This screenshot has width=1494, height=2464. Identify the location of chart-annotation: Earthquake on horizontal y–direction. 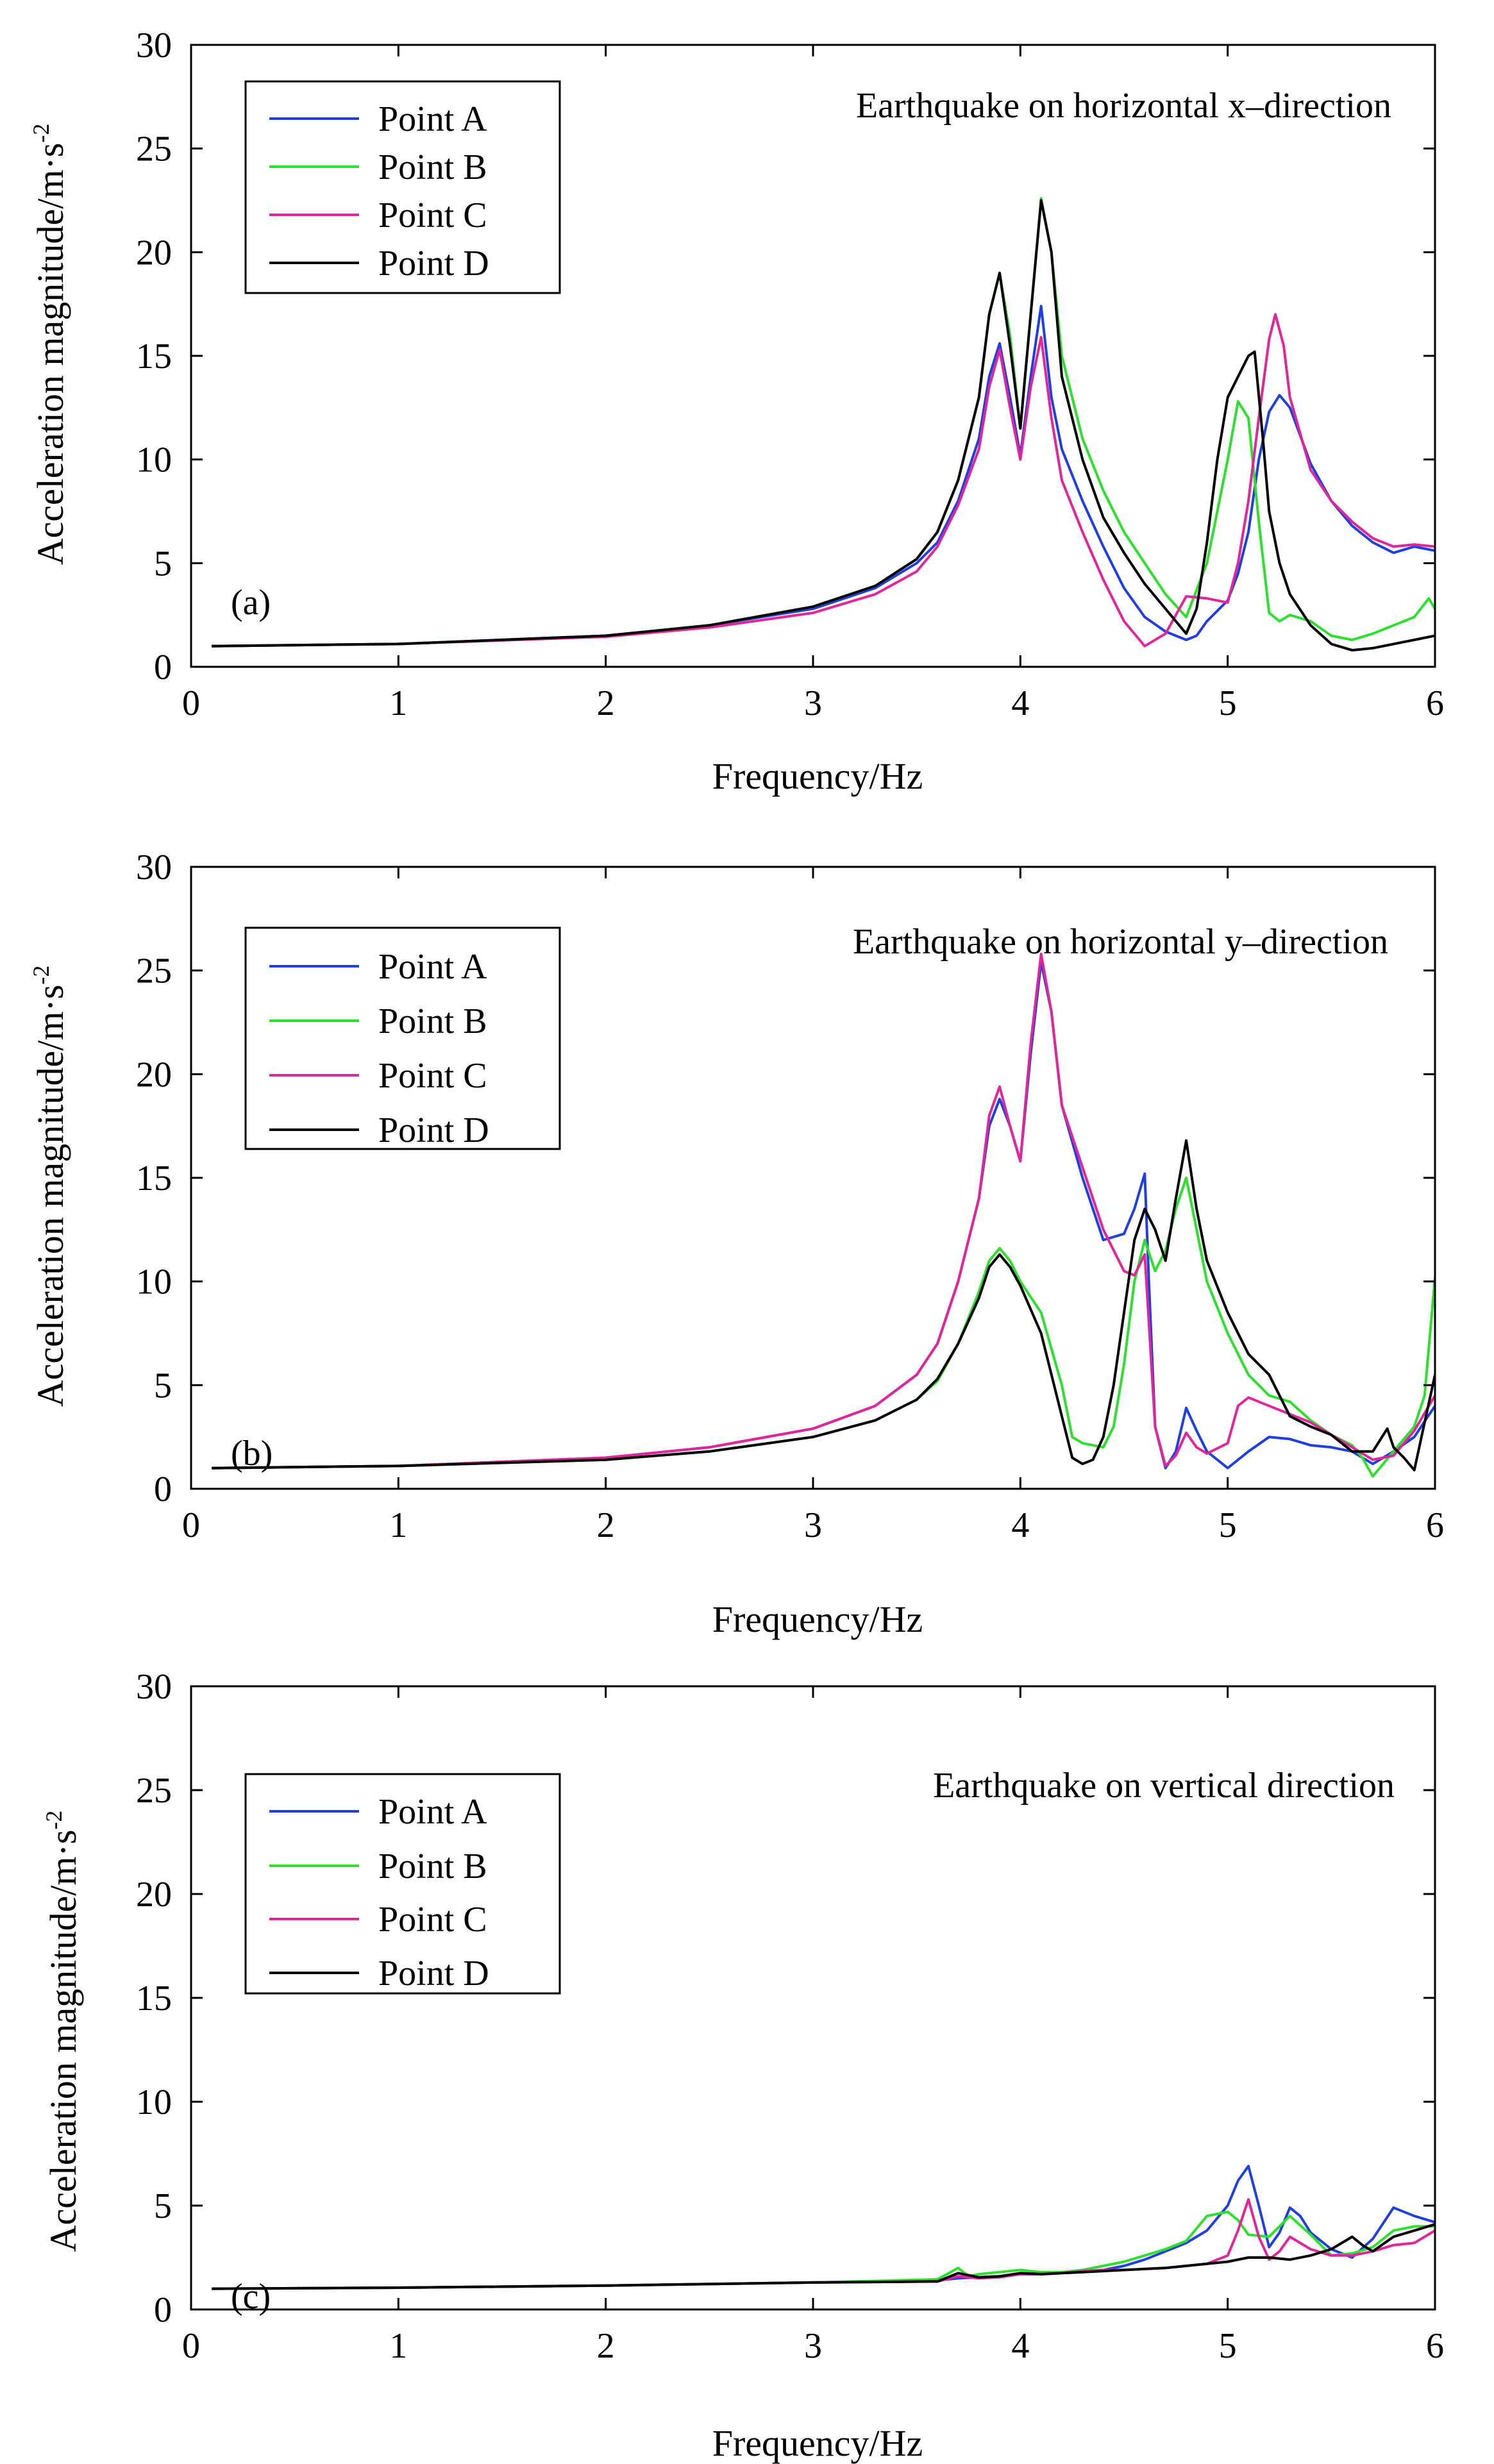
(1120, 942).